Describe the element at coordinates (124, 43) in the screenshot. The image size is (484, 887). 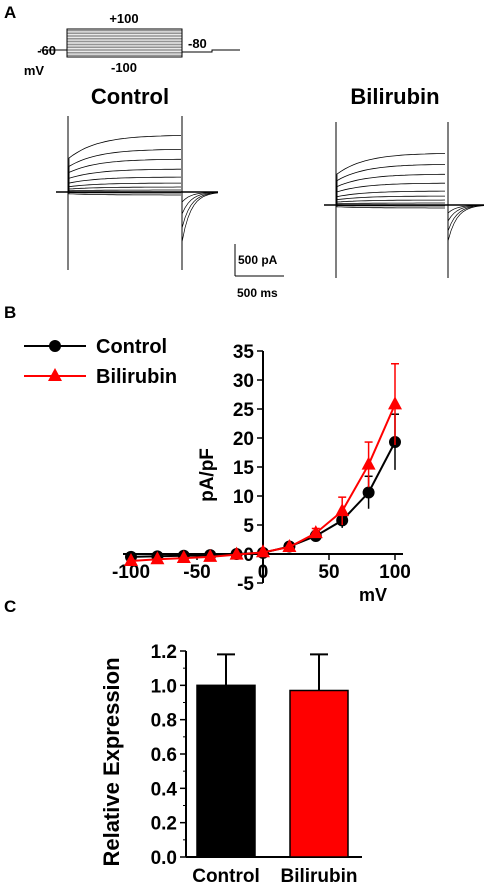
I see `protocol-step-box` at that location.